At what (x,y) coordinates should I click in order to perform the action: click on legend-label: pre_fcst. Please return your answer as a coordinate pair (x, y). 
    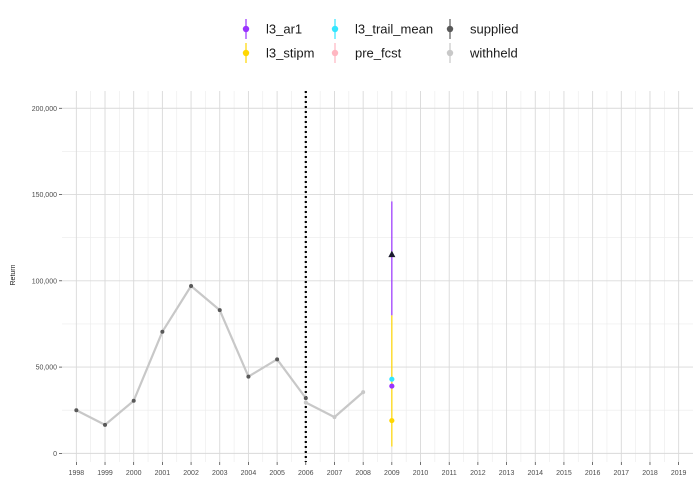
    Looking at the image, I should click on (378, 53).